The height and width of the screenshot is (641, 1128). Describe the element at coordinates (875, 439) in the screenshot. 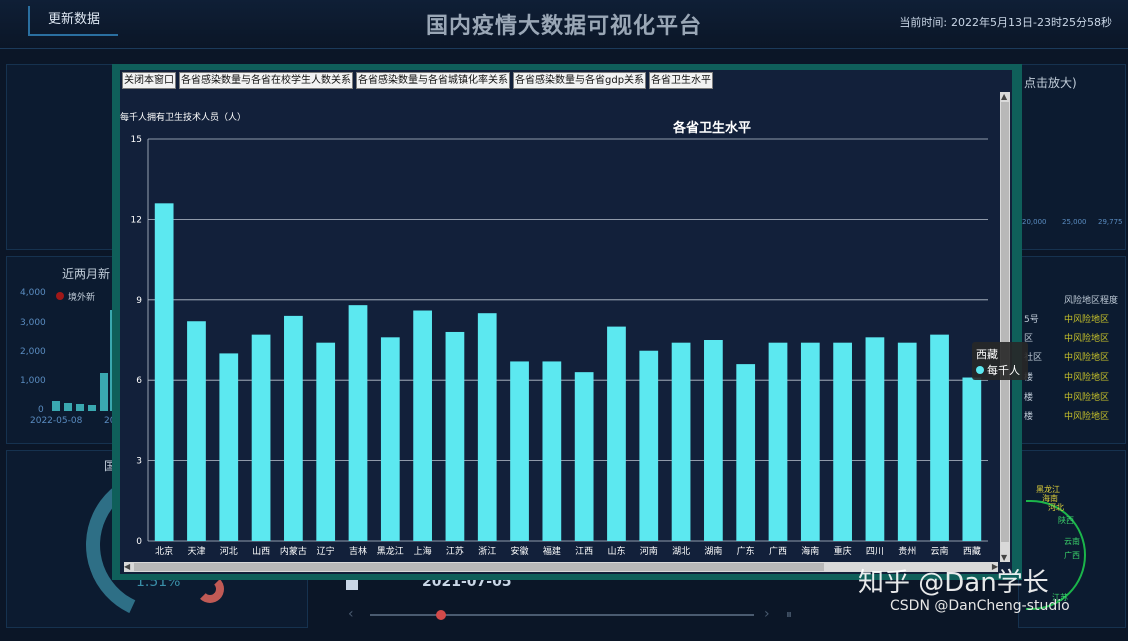

I see `bar-四川` at that location.